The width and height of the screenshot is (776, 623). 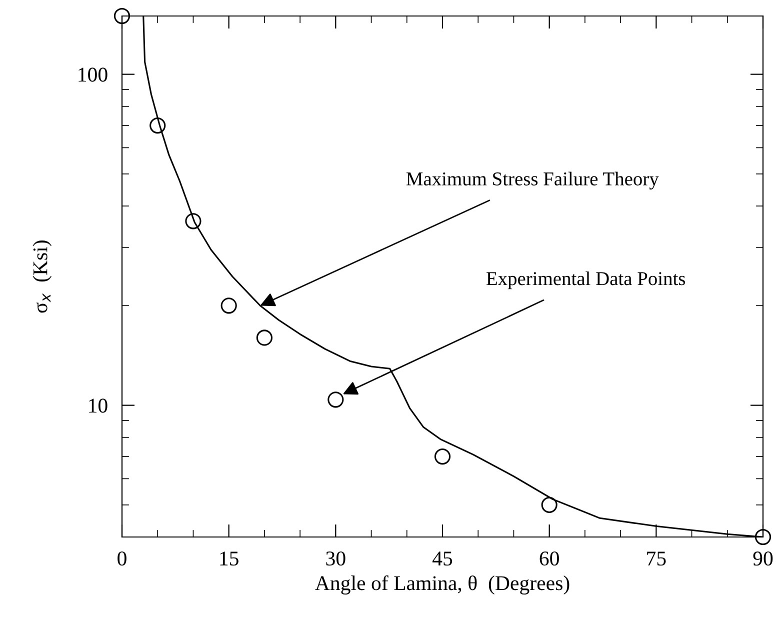 I want to click on x-tick-label: 60, so click(x=549, y=558).